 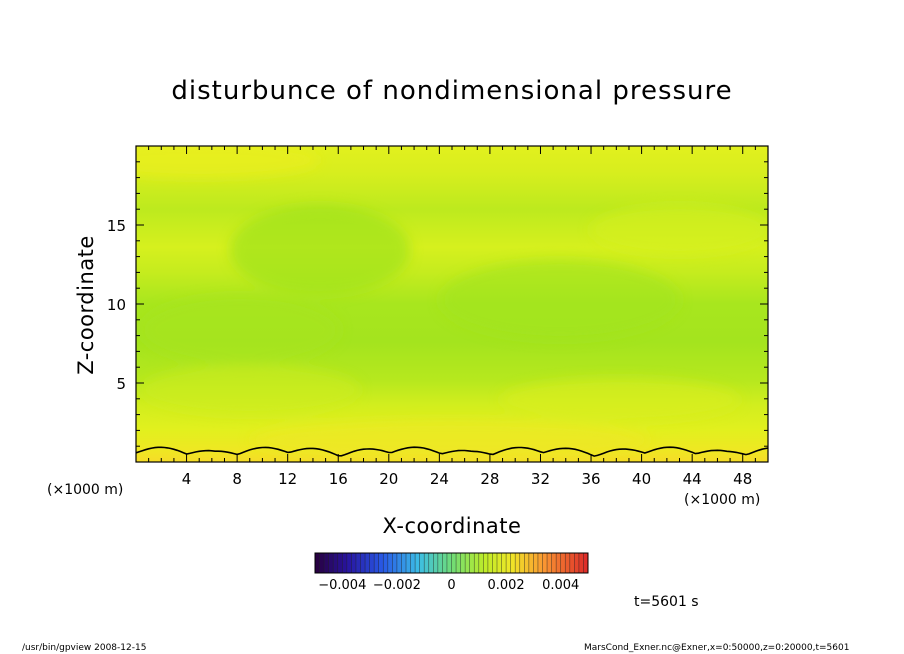 I want to click on y-tick-label: 10, so click(x=116, y=305).